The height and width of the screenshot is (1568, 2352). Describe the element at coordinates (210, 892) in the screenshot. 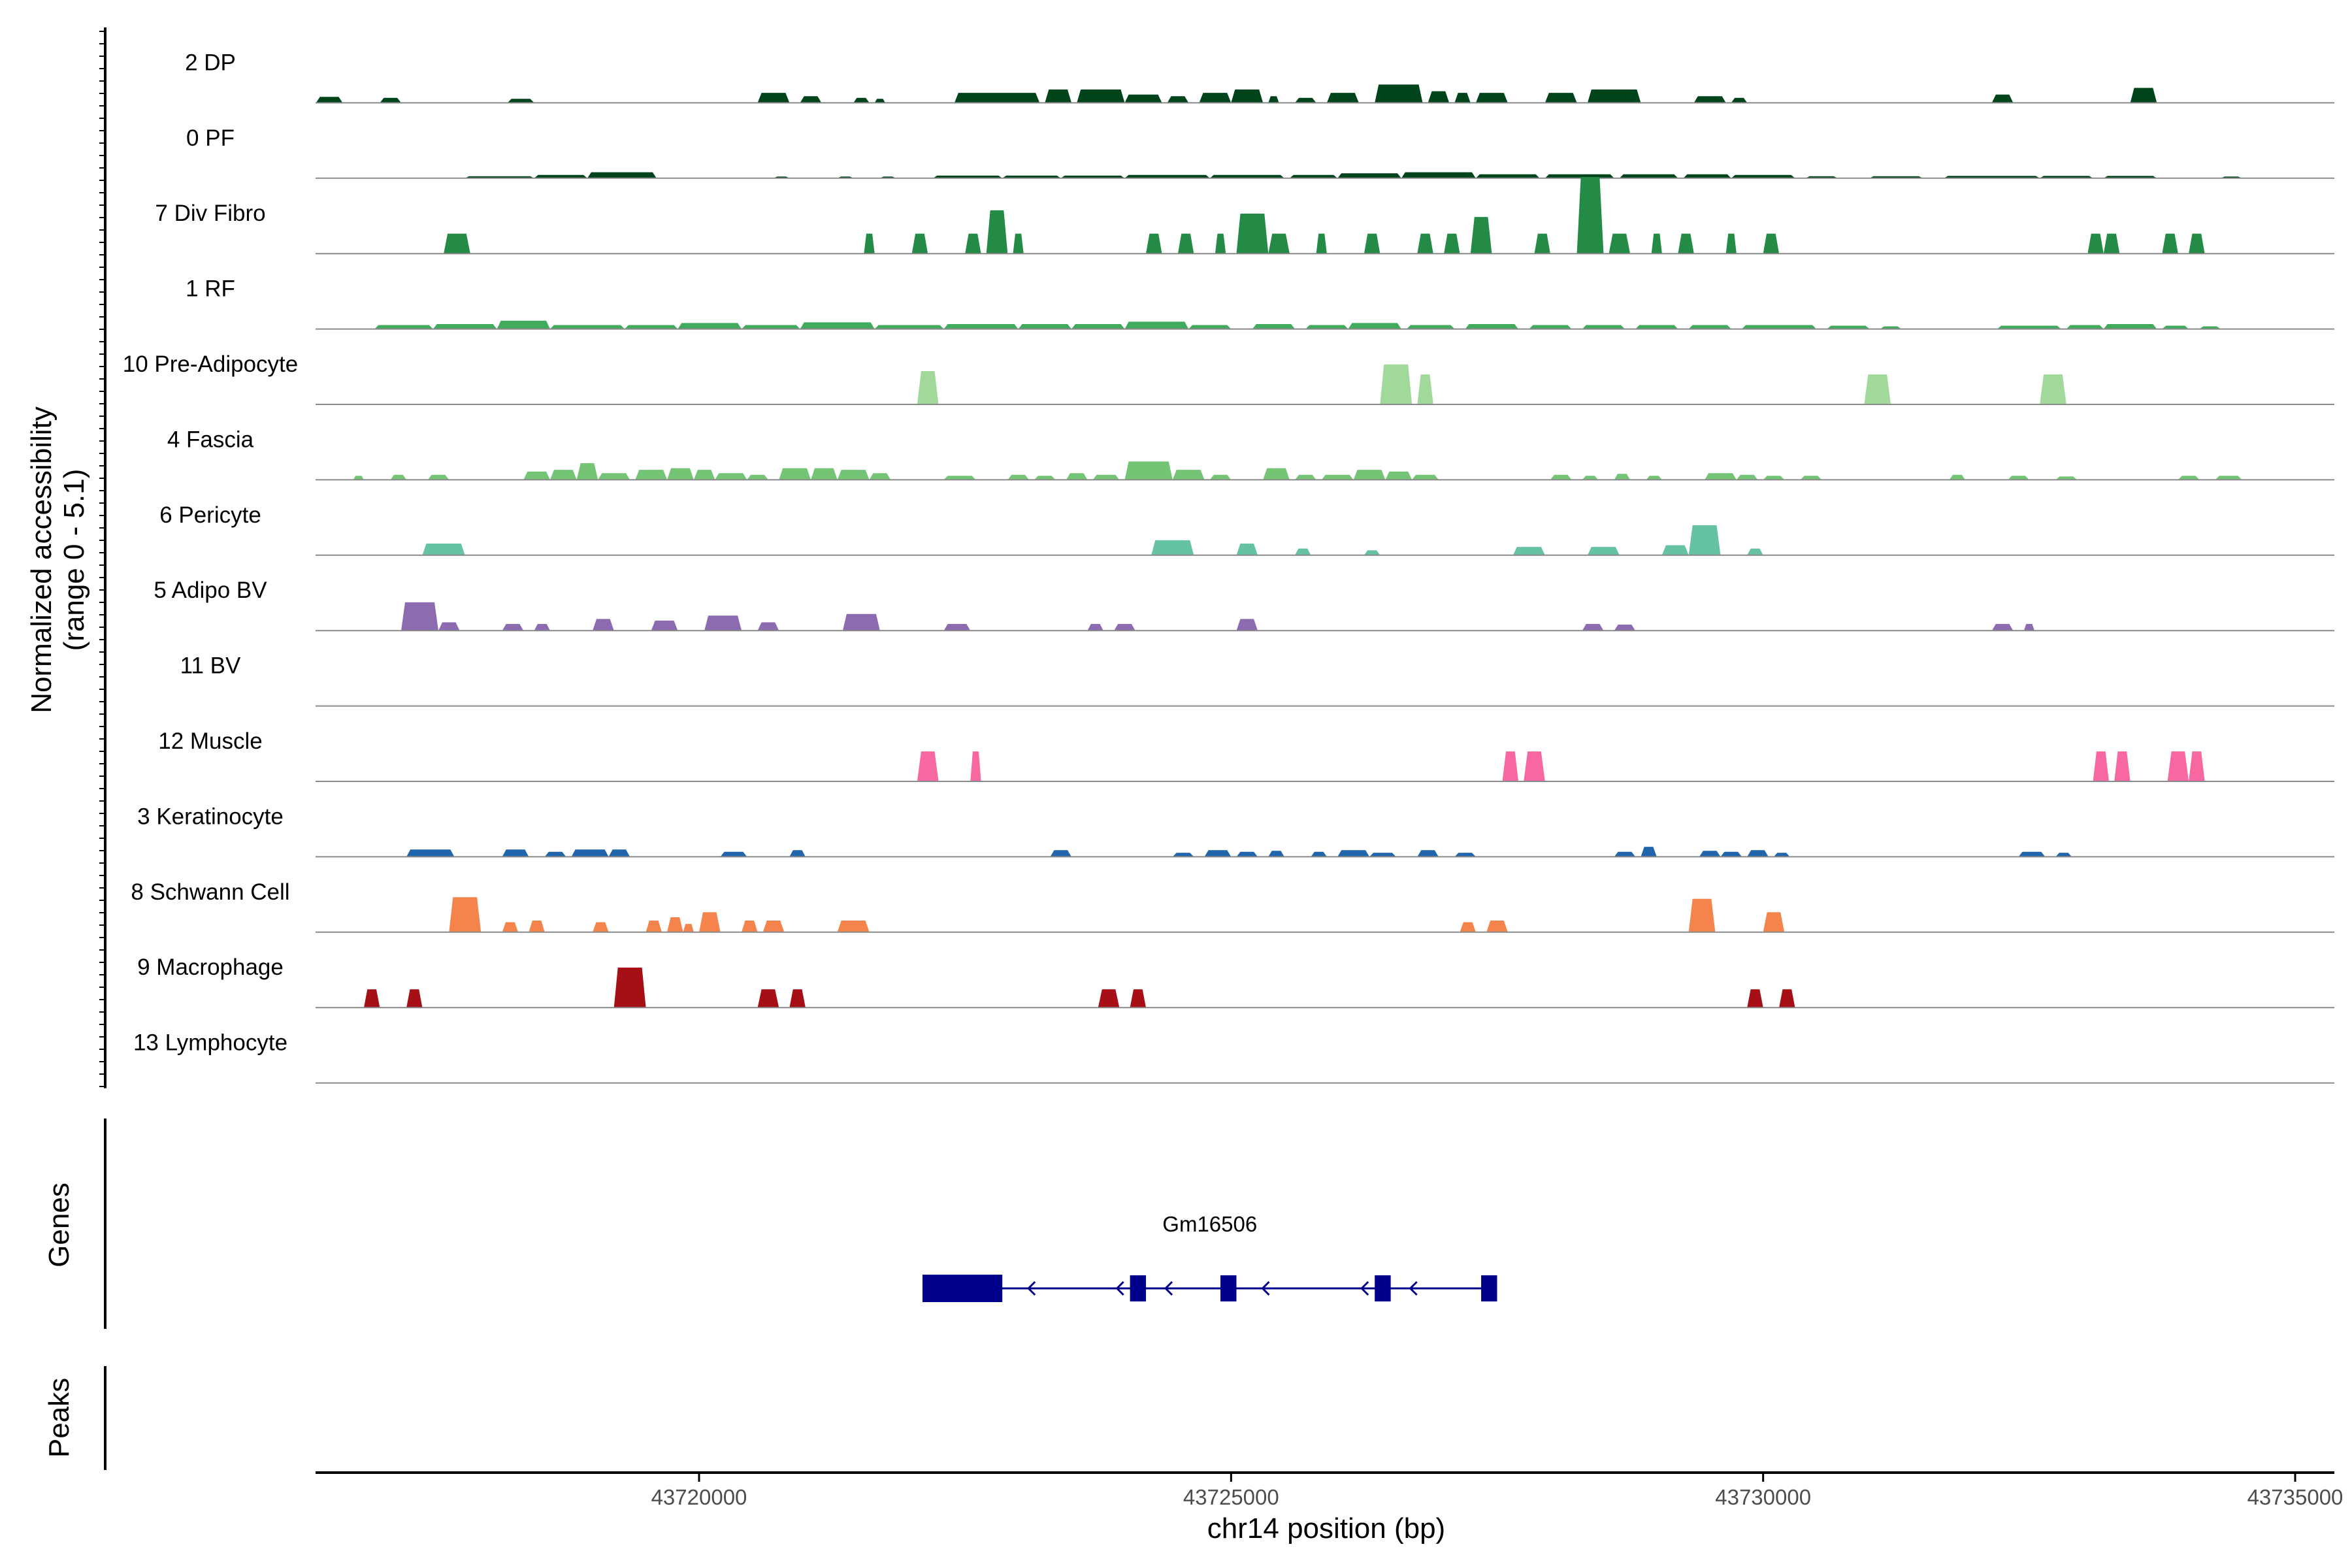

I see `track-label: 8 Schwann Cell` at that location.